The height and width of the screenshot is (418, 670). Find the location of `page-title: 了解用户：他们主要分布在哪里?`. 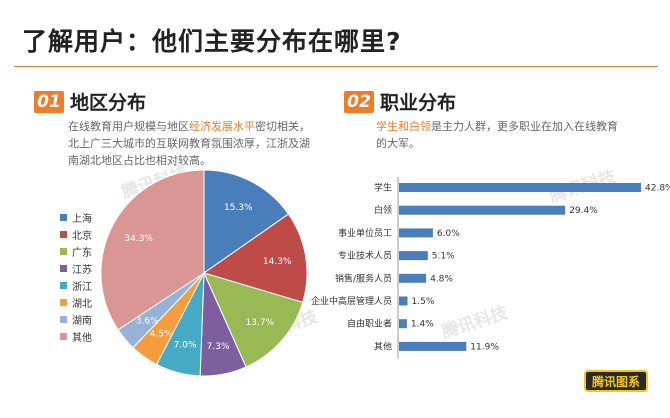

page-title: 了解用户：他们主要分布在哪里? is located at coordinates (212, 41).